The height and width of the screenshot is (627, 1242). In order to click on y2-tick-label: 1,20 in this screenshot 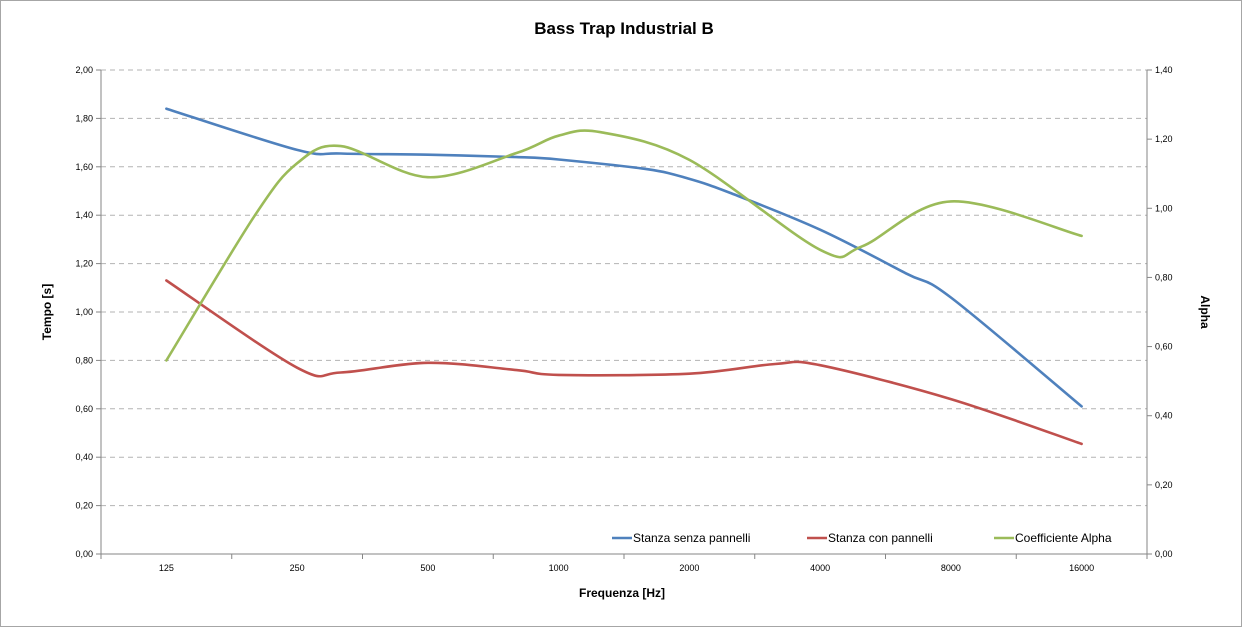, I will do `click(1164, 139)`.